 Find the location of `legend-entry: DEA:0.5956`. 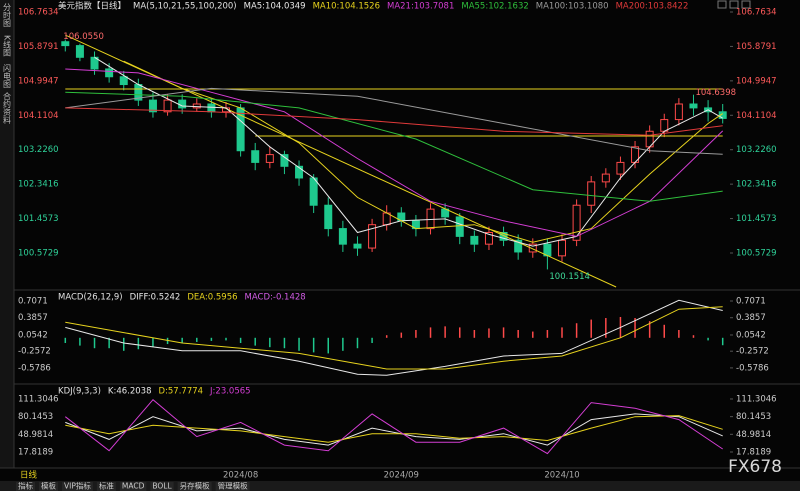

legend-entry: DEA:0.5956 is located at coordinates (212, 298).